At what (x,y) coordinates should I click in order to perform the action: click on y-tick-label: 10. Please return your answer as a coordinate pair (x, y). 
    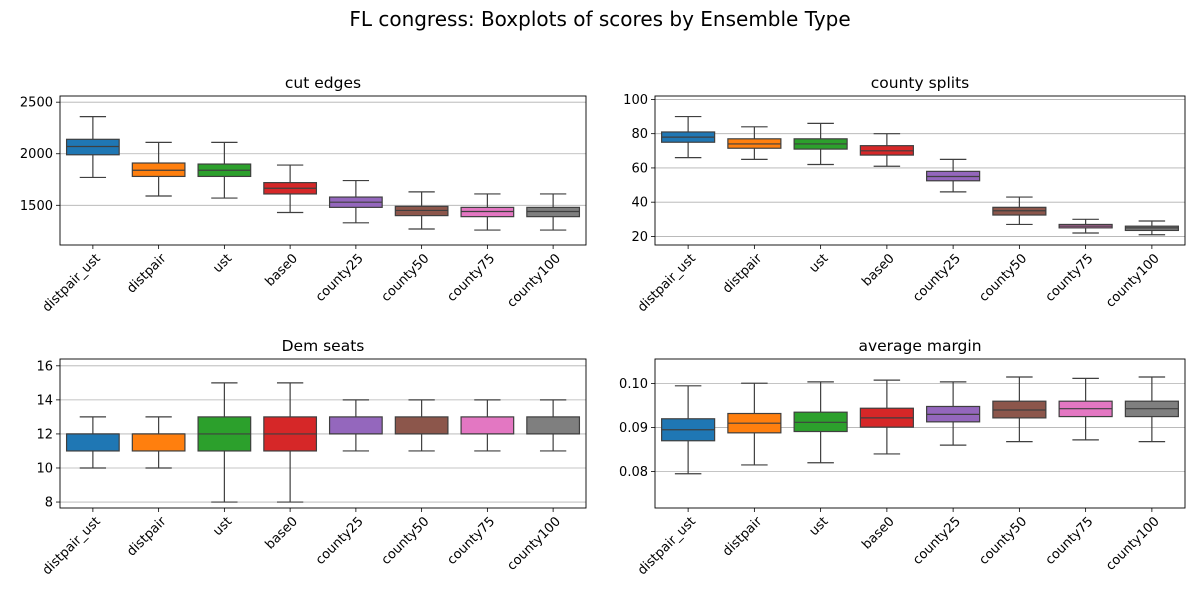
    Looking at the image, I should click on (44, 468).